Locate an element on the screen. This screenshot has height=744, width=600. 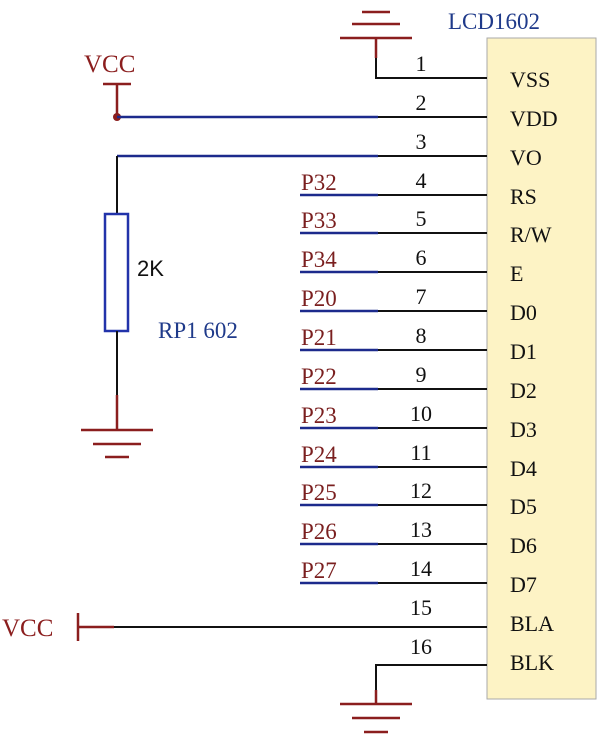
vcc-label-top: VCC is located at coordinates (109, 64).